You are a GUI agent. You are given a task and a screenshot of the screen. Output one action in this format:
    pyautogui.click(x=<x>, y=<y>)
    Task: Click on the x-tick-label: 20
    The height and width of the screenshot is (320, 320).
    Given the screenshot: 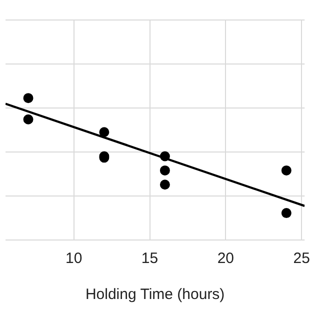 What is the action you would take?
    pyautogui.click(x=225, y=259)
    